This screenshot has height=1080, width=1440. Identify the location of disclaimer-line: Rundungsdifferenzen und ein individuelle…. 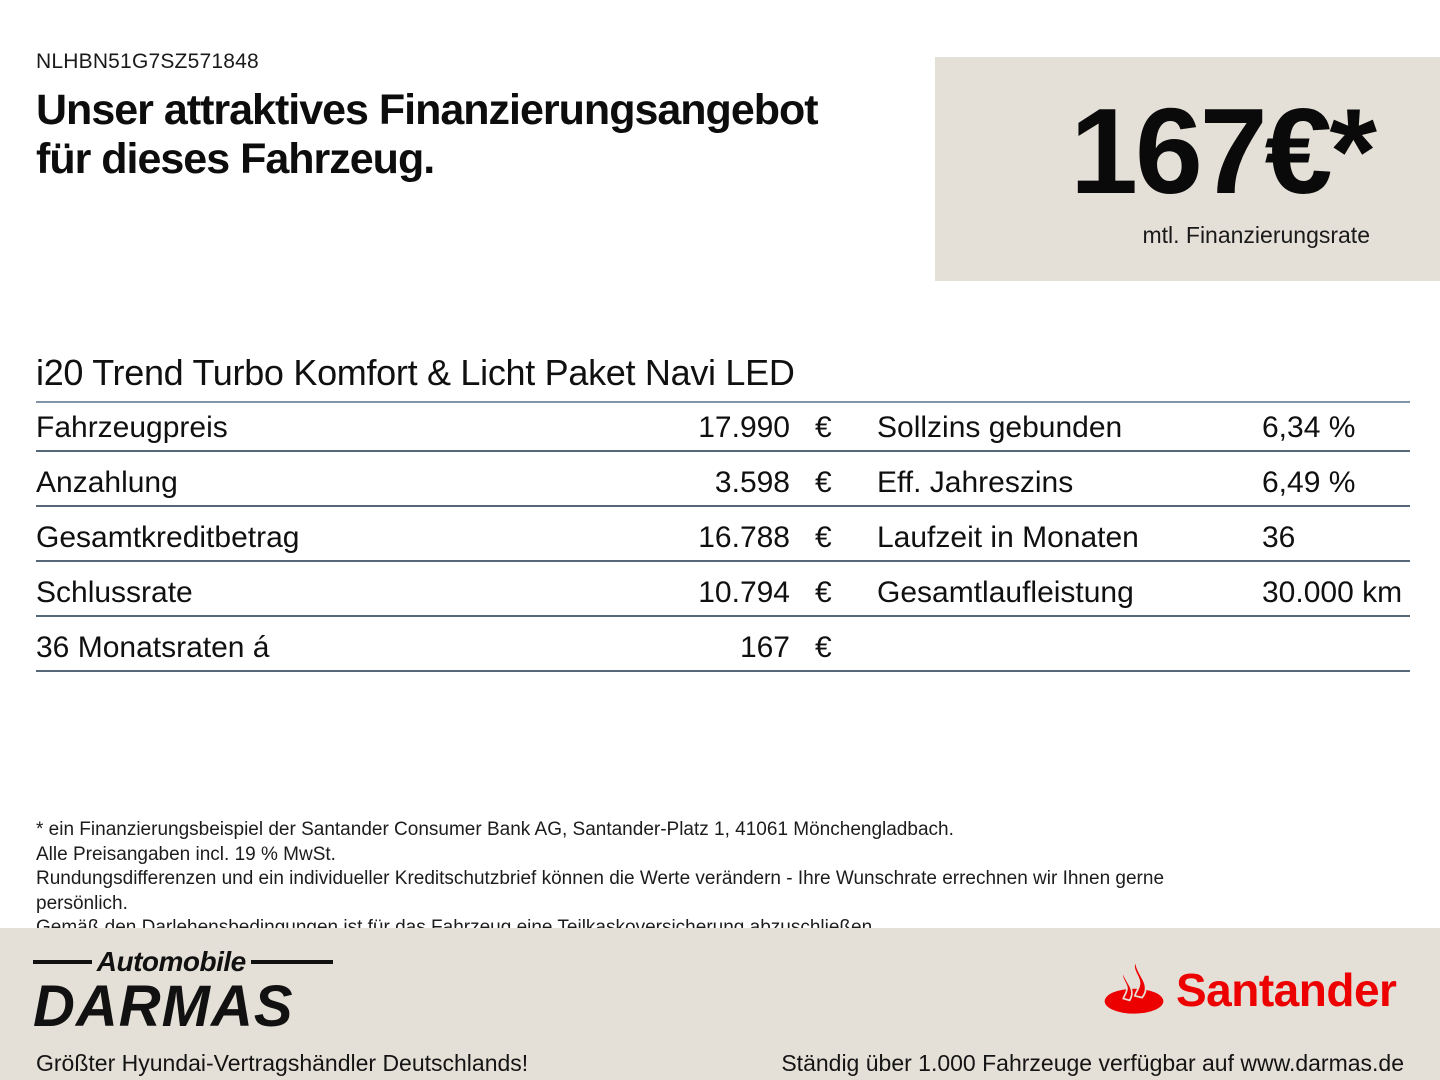
(600, 891).